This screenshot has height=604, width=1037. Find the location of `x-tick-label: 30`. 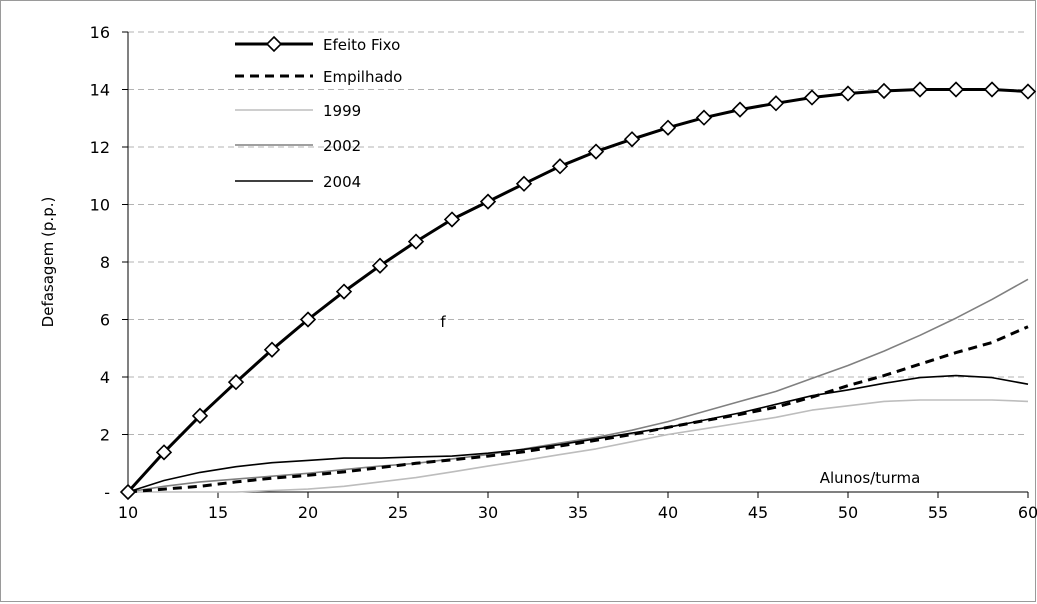

x-tick-label: 30 is located at coordinates (488, 512).